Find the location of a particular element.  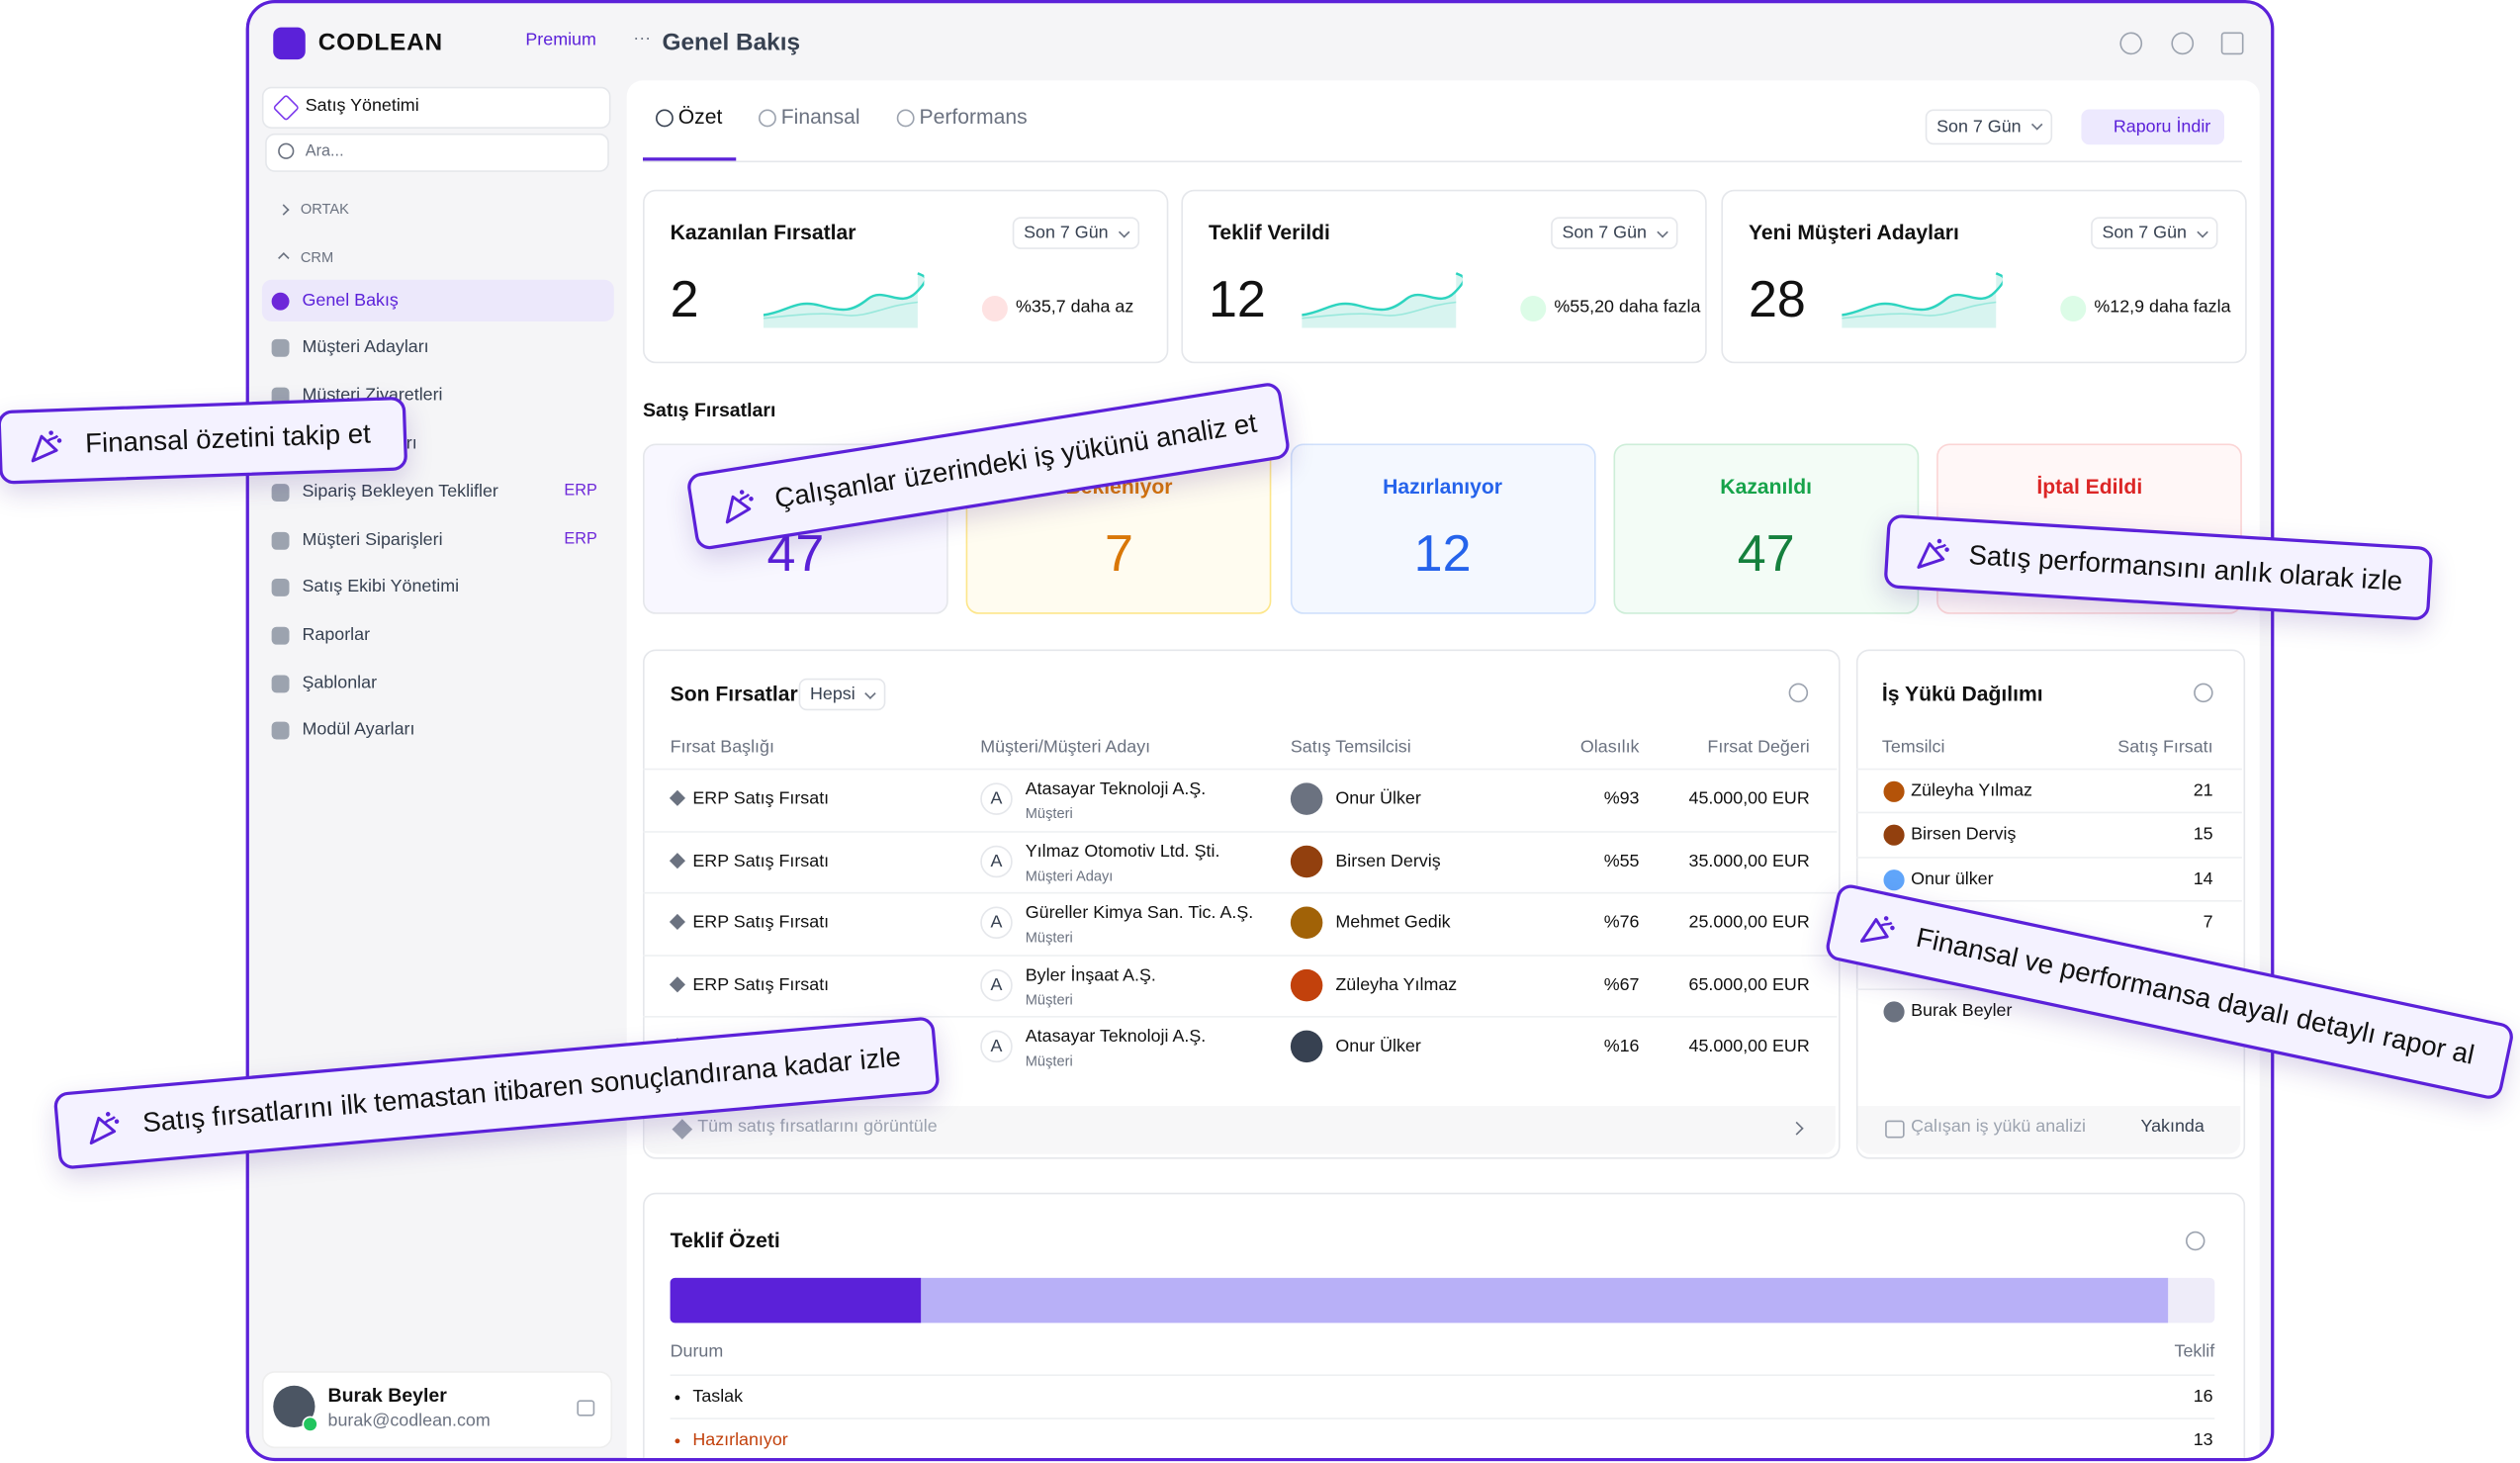

callout: Finansal özetini takip et is located at coordinates (204, 440).